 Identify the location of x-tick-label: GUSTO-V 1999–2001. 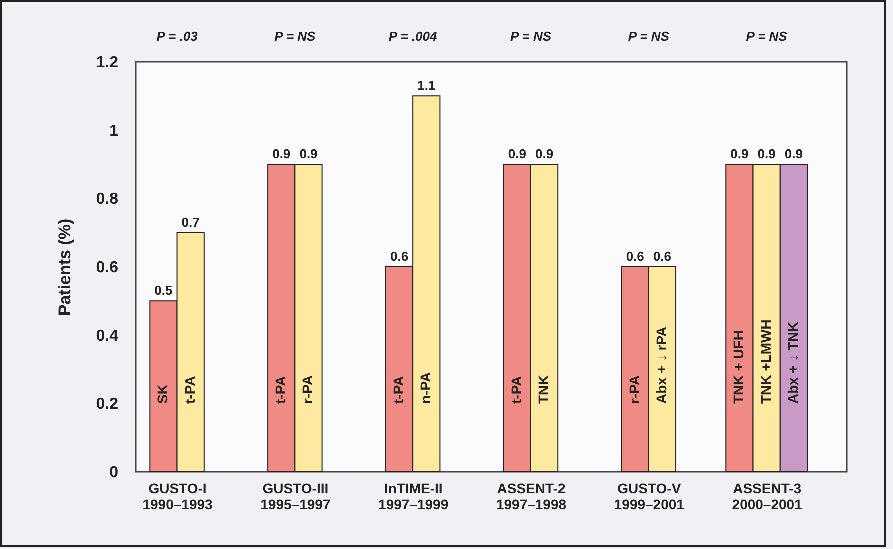
(649, 496).